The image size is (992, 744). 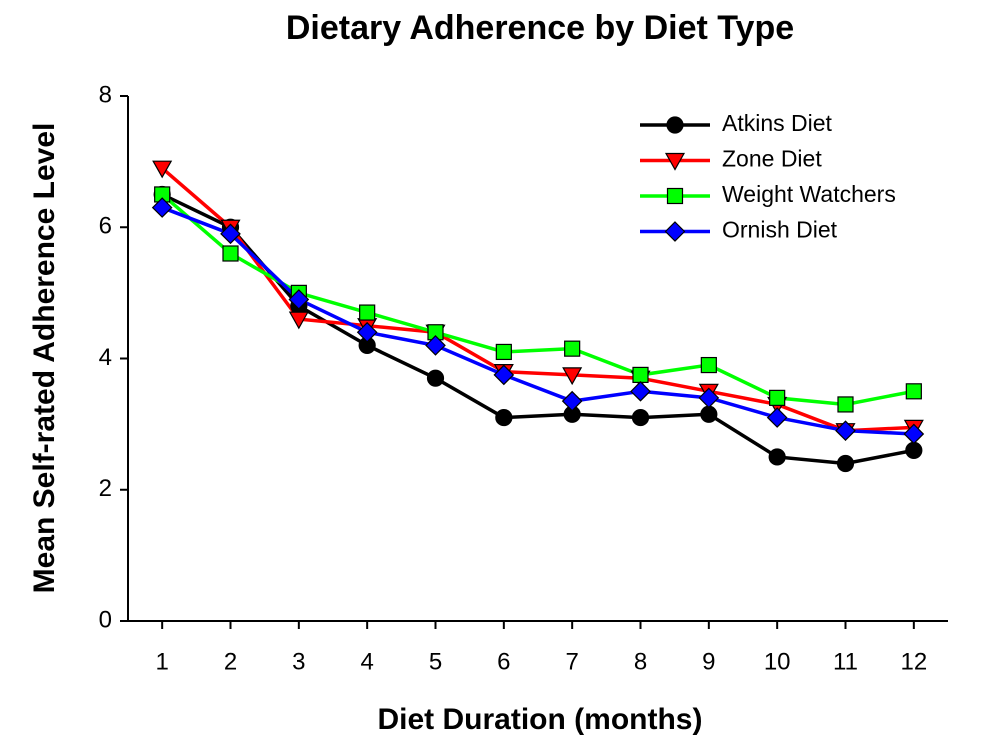 I want to click on y-axis-label: Mean Self-rated Adherence Level, so click(x=44, y=358).